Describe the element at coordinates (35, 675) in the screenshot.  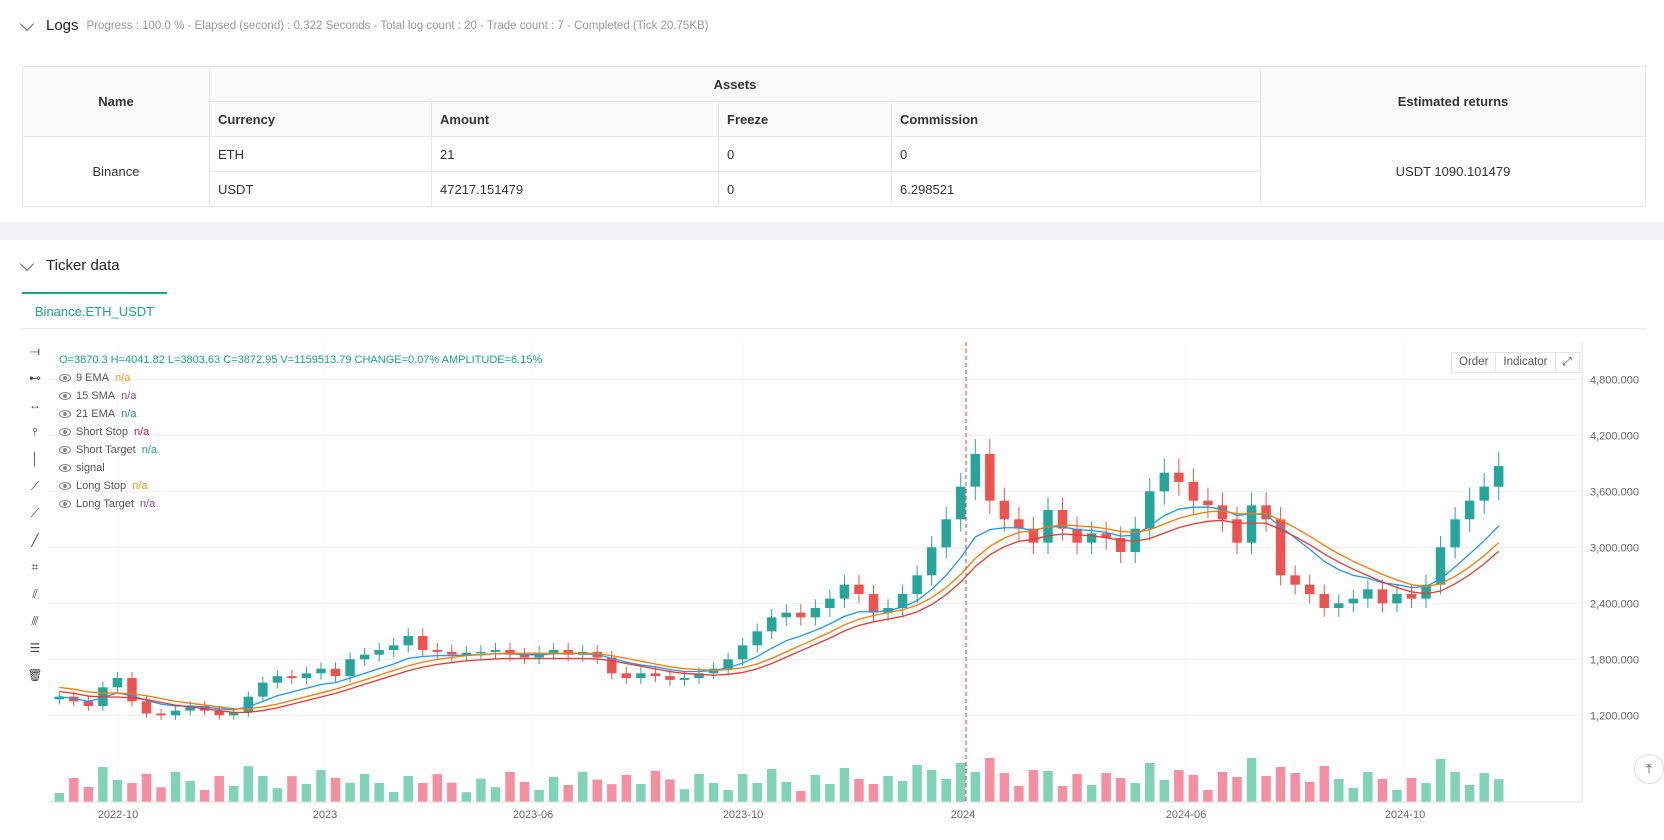
I see `trash-icon: 🗑` at that location.